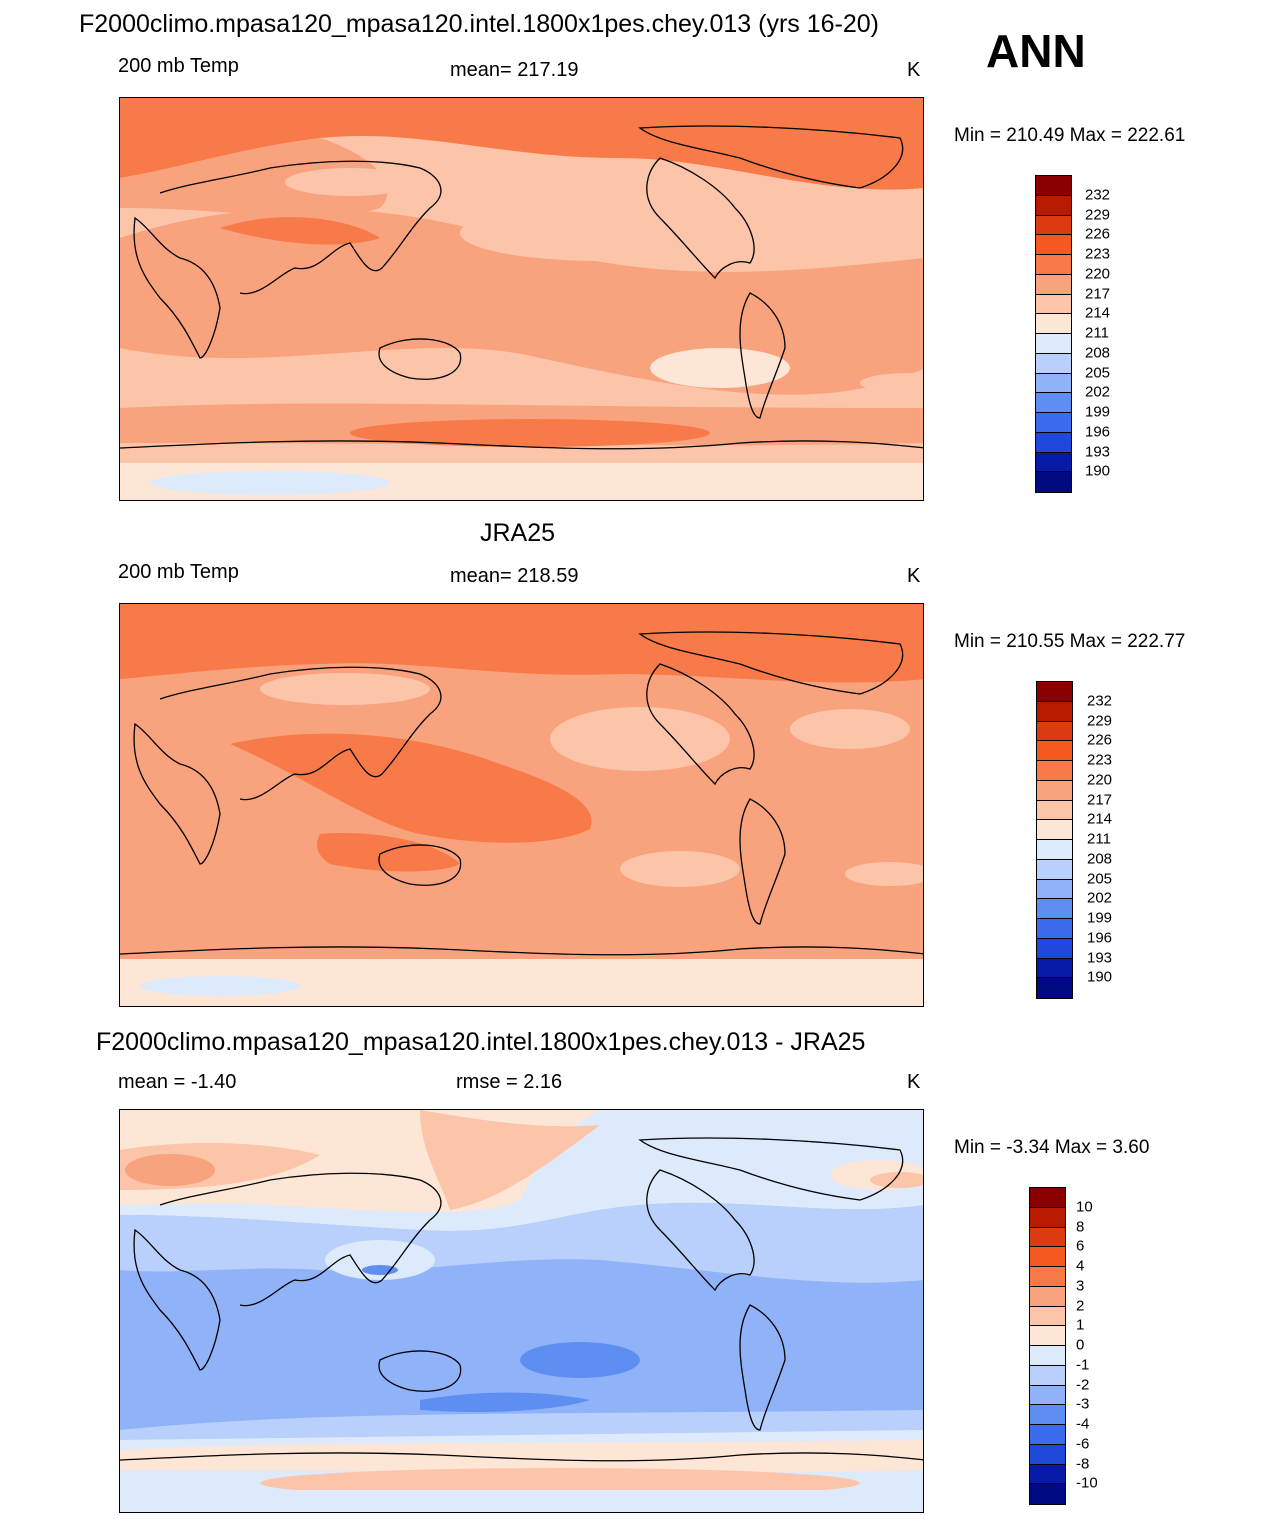 This screenshot has height=1519, width=1285. What do you see at coordinates (1096, 1346) in the screenshot?
I see `panel3-colorbar-labels: 10 8 6 4 3 2 1 0 -1 -2 -3 -4 -6 -8 -10` at bounding box center [1096, 1346].